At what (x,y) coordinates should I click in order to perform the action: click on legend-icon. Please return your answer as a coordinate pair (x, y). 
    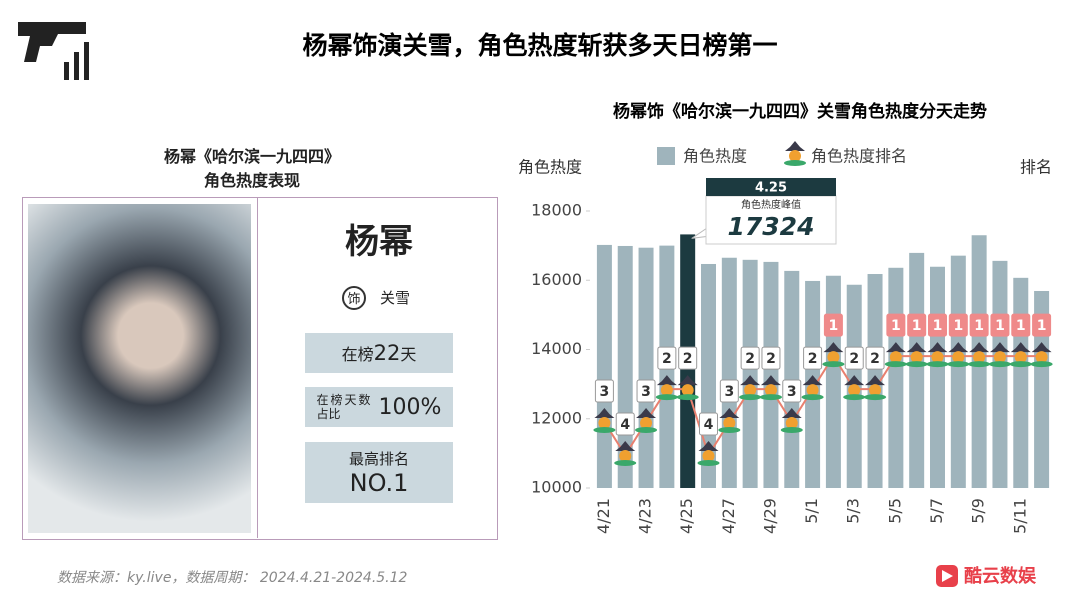
    Looking at the image, I should click on (795, 153).